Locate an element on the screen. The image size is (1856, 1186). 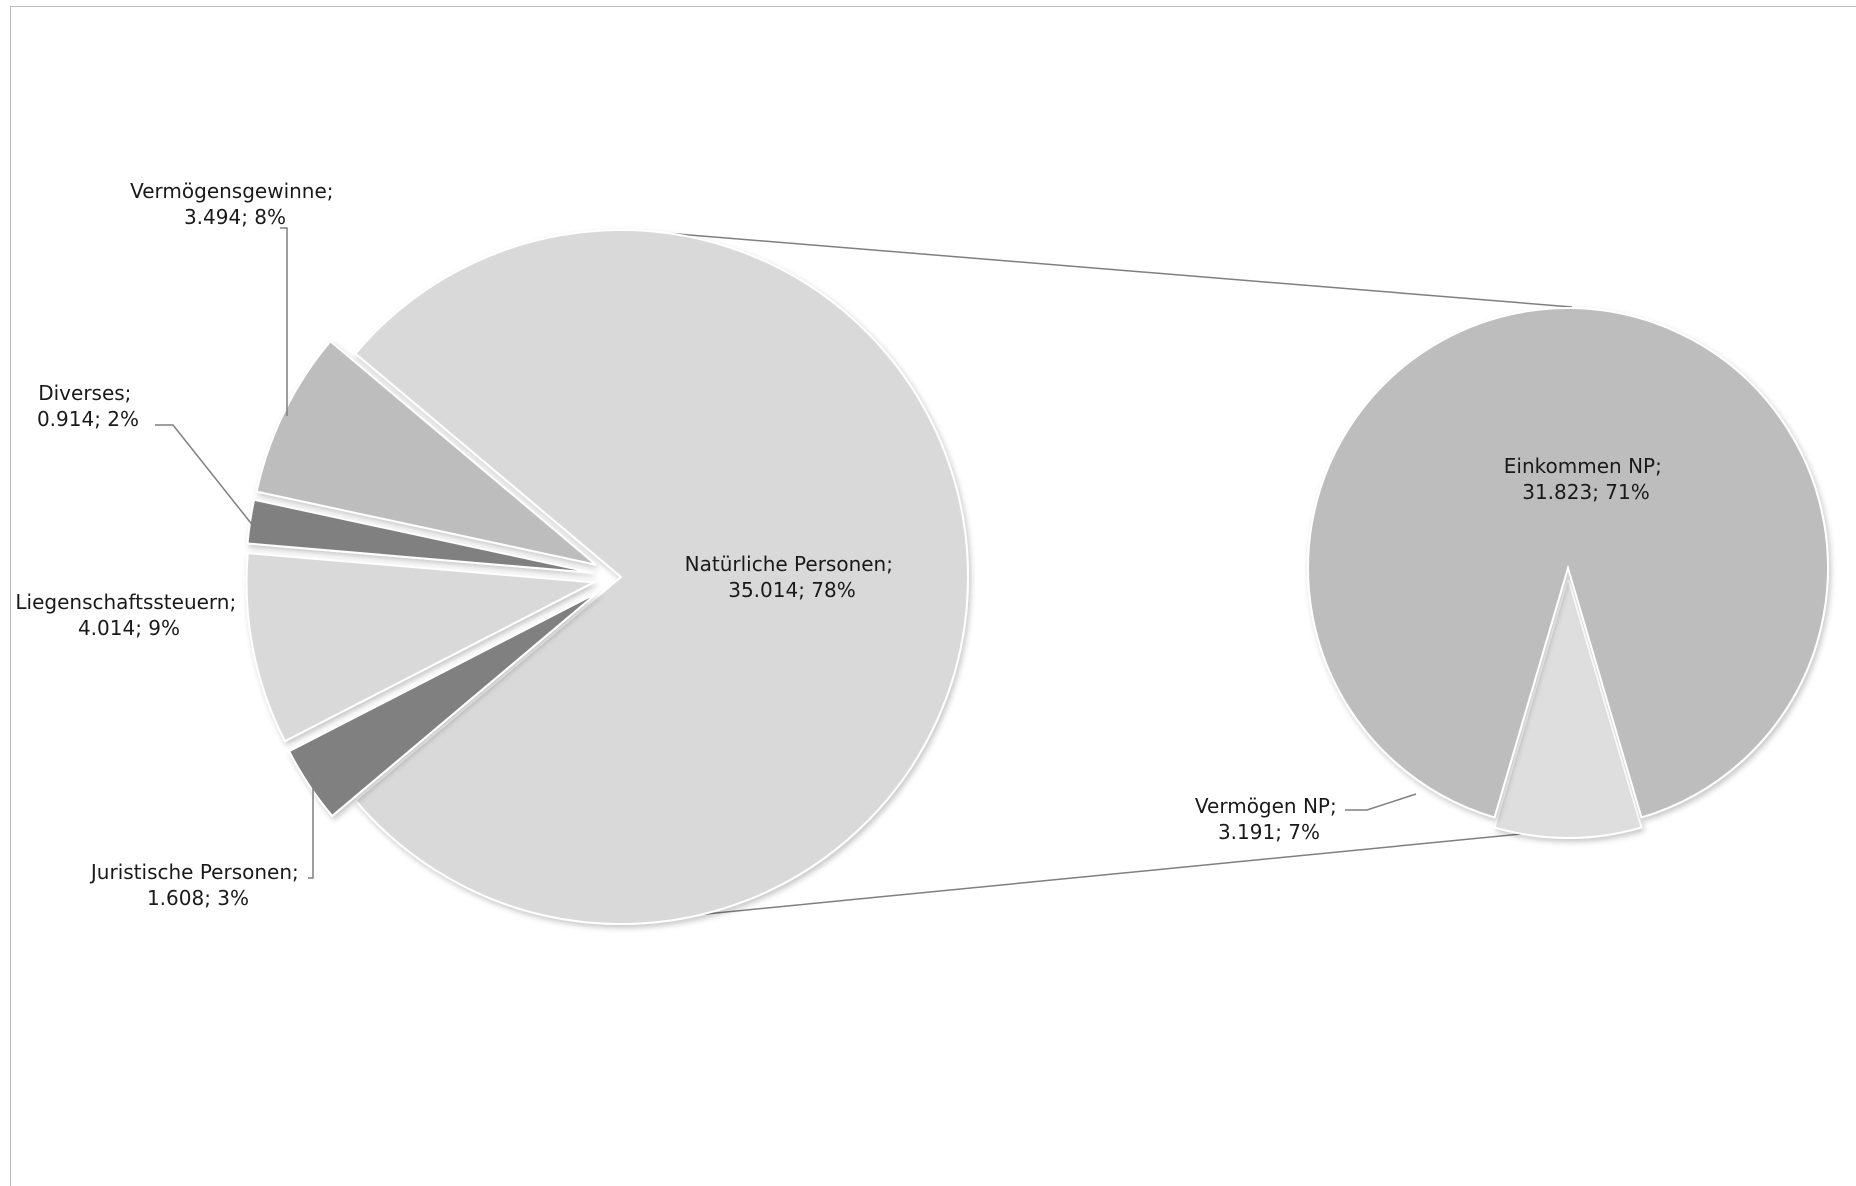
label-einkommen-np: Einkommen NP; 31.823; 71% is located at coordinates (1586, 479).